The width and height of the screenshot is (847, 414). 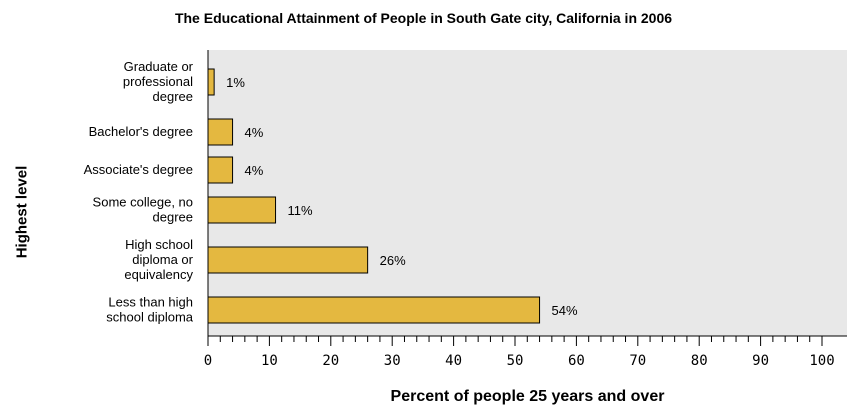 I want to click on x-tick-label: 20, so click(x=330, y=361).